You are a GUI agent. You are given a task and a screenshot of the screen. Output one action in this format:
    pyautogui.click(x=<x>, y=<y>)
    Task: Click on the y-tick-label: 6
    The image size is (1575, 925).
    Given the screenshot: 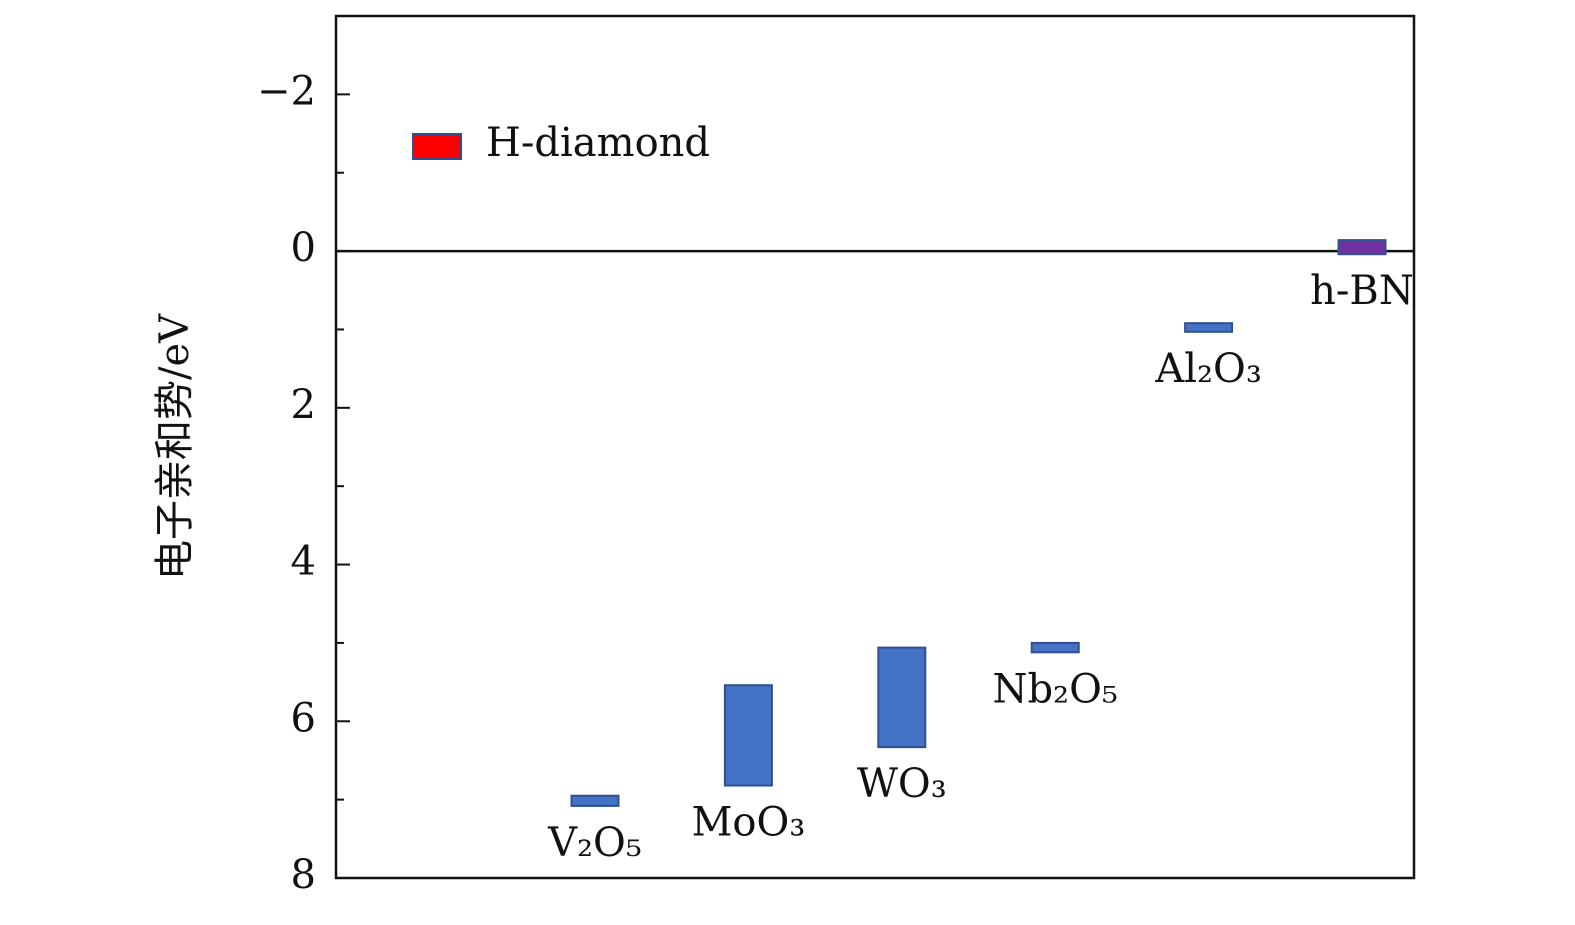 What is the action you would take?
    pyautogui.click(x=303, y=718)
    